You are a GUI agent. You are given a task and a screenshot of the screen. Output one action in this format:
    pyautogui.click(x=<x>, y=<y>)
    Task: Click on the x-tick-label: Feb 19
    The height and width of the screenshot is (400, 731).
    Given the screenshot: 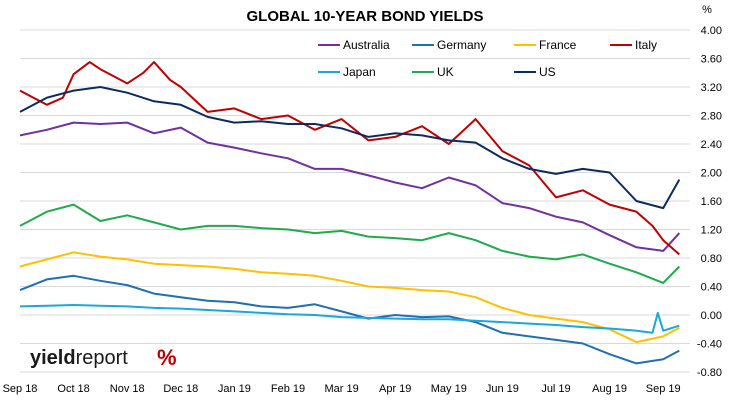 What is the action you would take?
    pyautogui.click(x=288, y=389)
    